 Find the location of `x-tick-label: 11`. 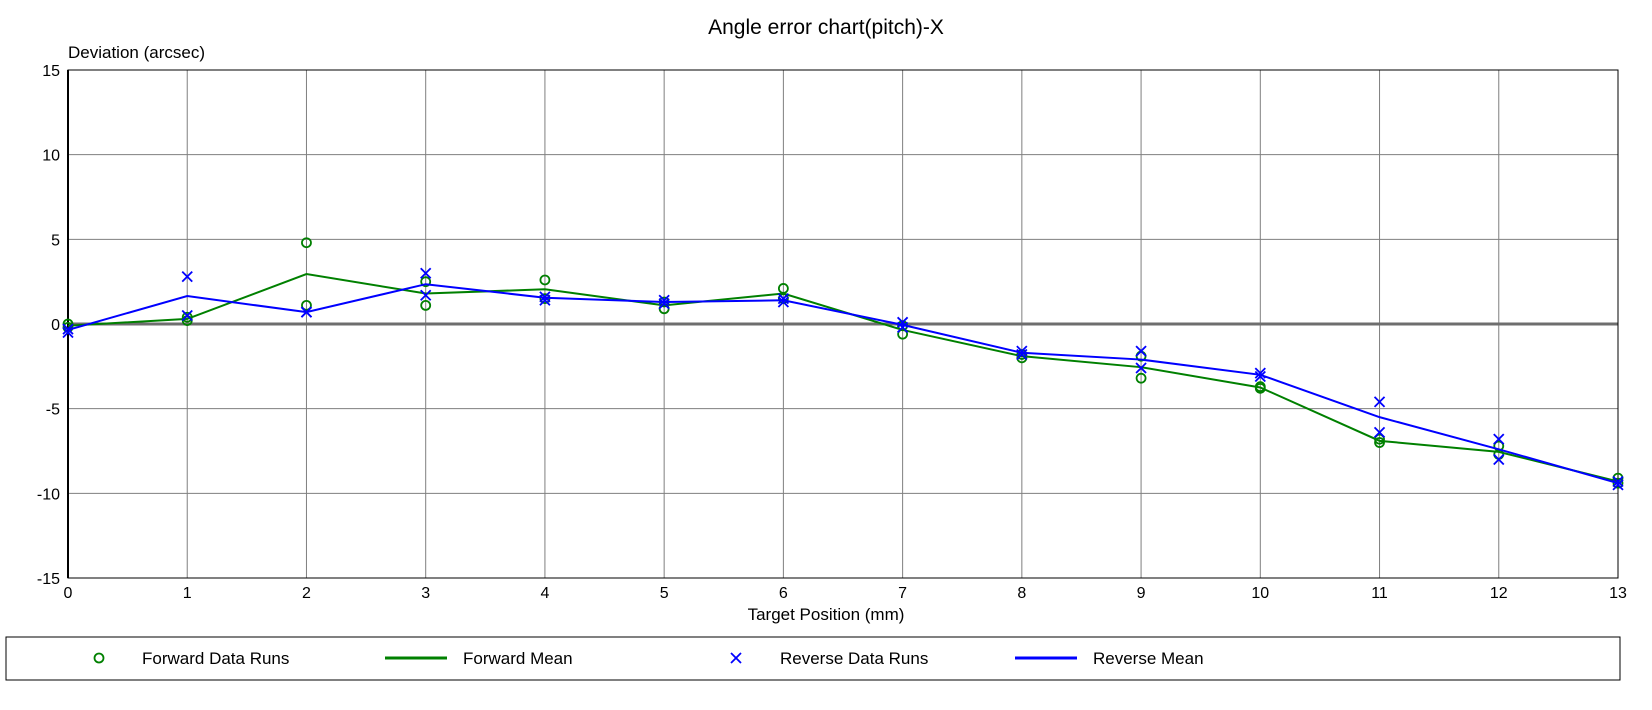

x-tick-label: 11 is located at coordinates (1379, 593).